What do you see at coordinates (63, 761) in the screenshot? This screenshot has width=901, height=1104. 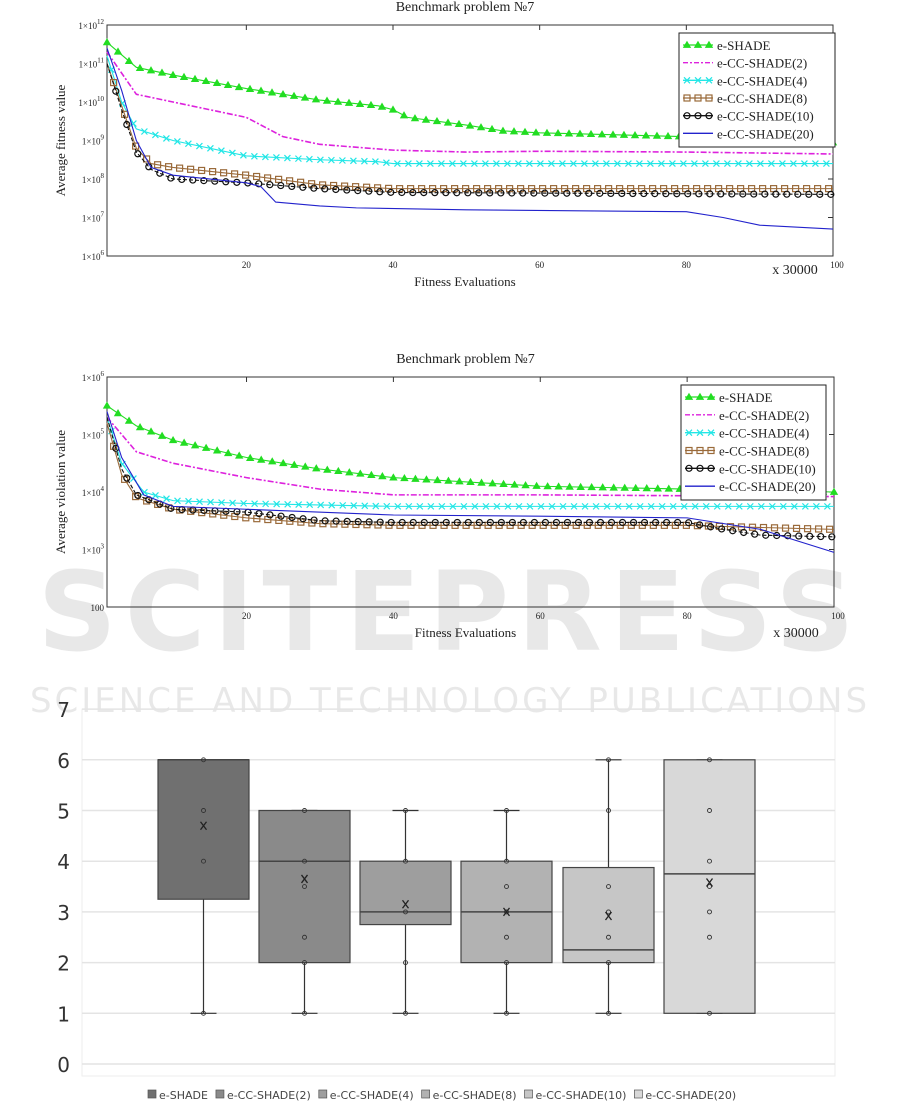 I see `y-tick-label: 6` at bounding box center [63, 761].